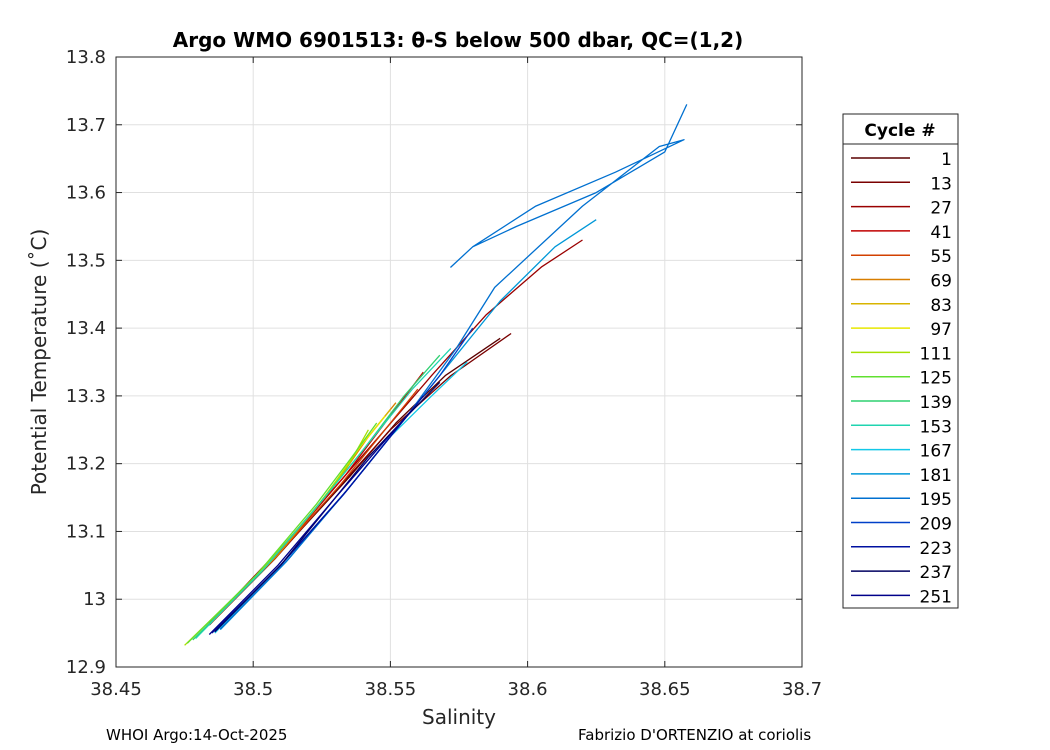  What do you see at coordinates (86, 396) in the screenshot?
I see `y-tick-label: 13.3` at bounding box center [86, 396].